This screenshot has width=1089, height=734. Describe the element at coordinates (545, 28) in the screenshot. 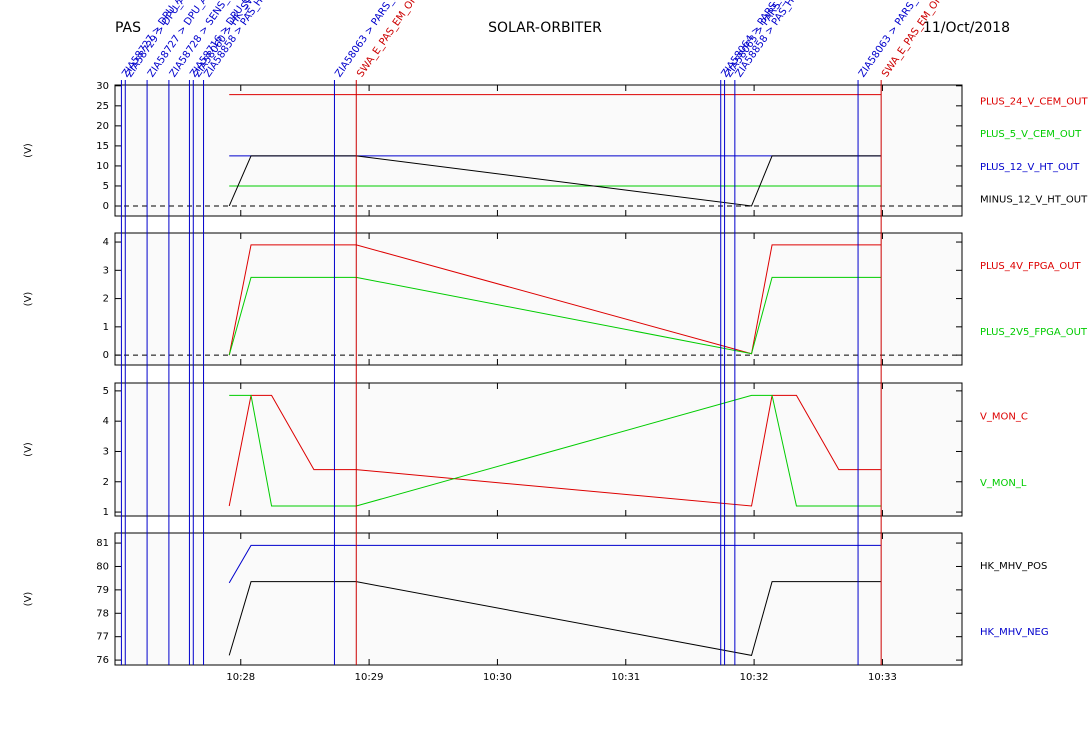

I see `header-center: SOLAR-ORBITER` at that location.